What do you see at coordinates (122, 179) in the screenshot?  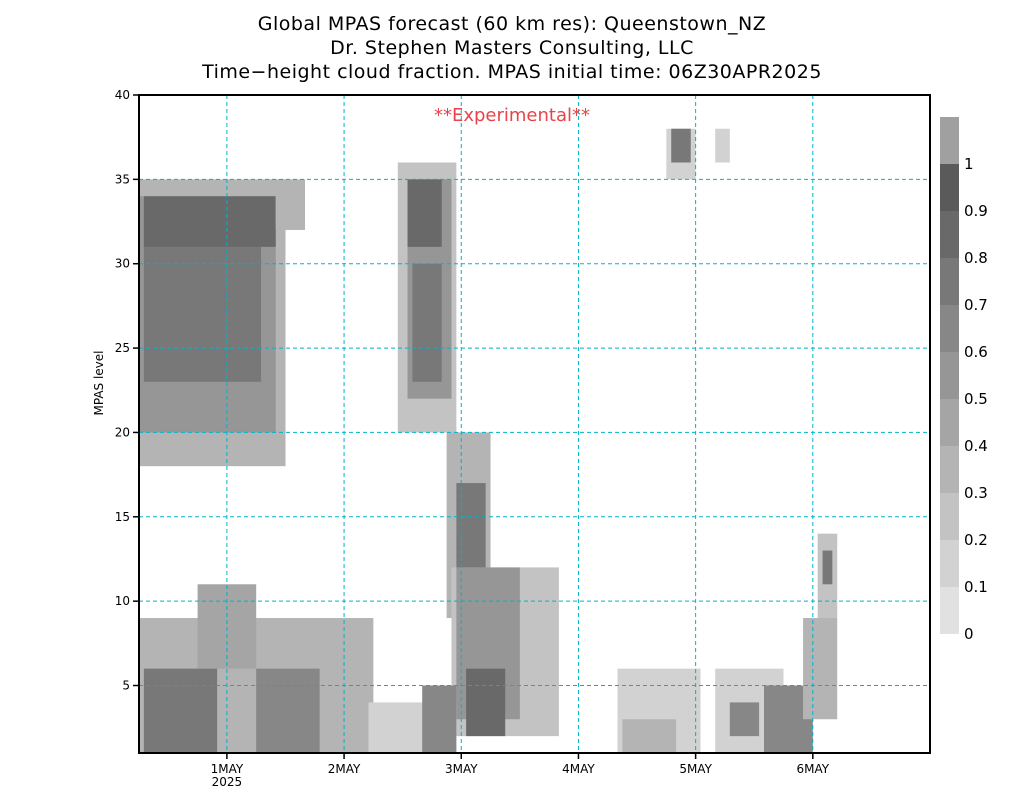 I see `y-tick-label: 35` at bounding box center [122, 179].